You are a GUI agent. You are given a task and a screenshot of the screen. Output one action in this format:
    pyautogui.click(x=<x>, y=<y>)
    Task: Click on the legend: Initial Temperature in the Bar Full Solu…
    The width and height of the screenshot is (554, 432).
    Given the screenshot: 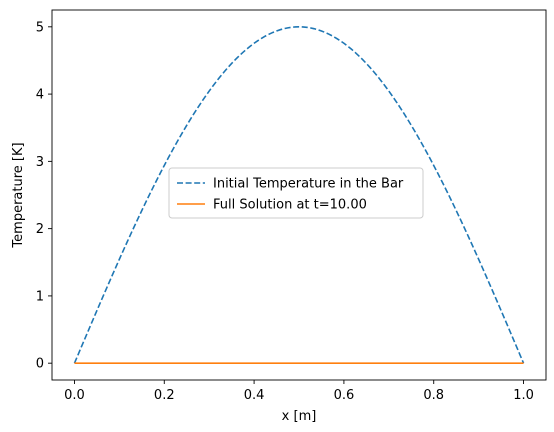 What is the action you would take?
    pyautogui.click(x=296, y=193)
    